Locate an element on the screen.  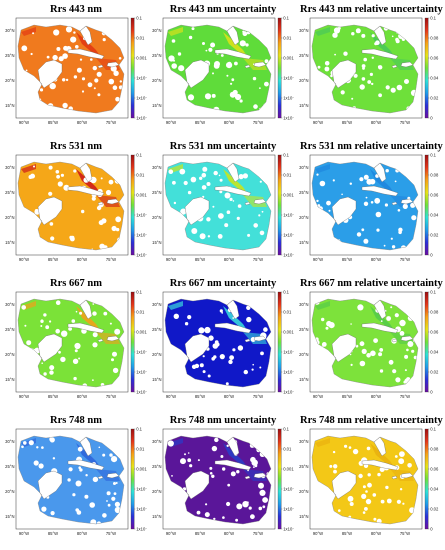
colorbar-tick-label: 0.02 is located at coordinates (434, 97).